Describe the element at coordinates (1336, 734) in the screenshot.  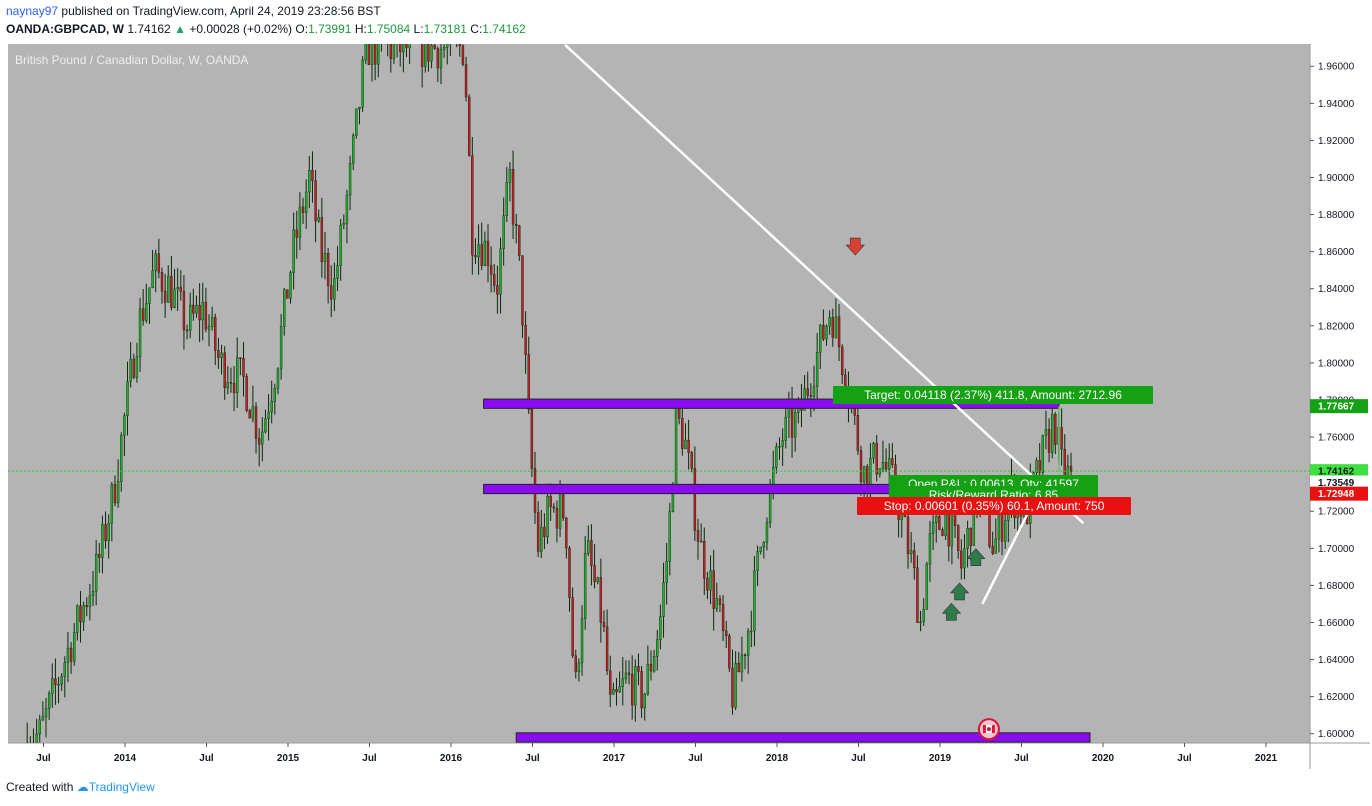
I see `y-tick-label: 1.60000` at that location.